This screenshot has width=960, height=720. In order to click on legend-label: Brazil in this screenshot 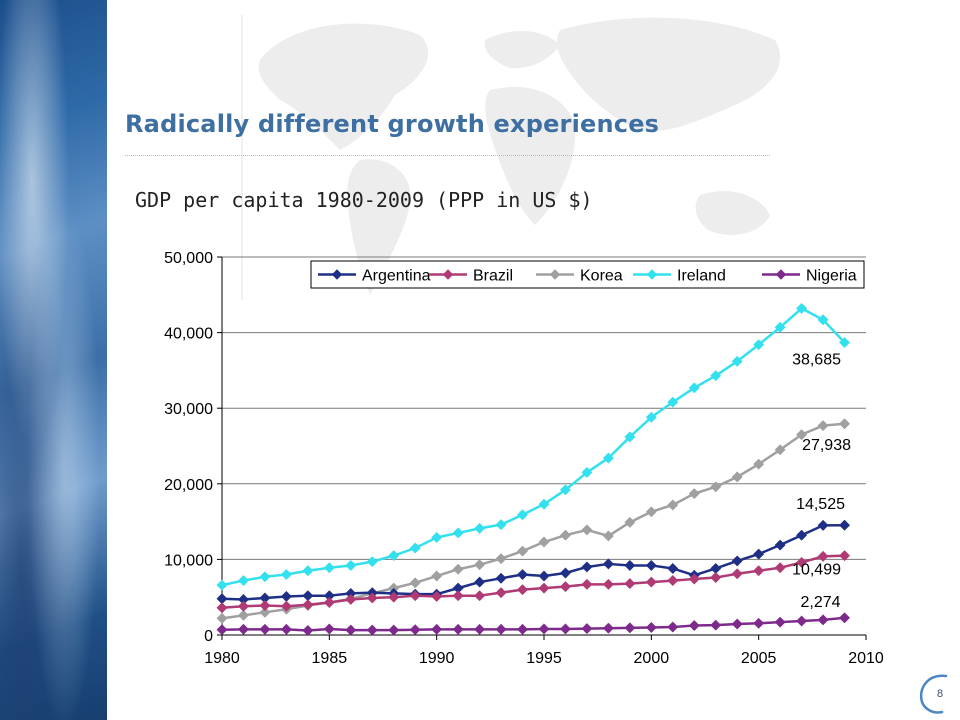, I will do `click(493, 276)`.